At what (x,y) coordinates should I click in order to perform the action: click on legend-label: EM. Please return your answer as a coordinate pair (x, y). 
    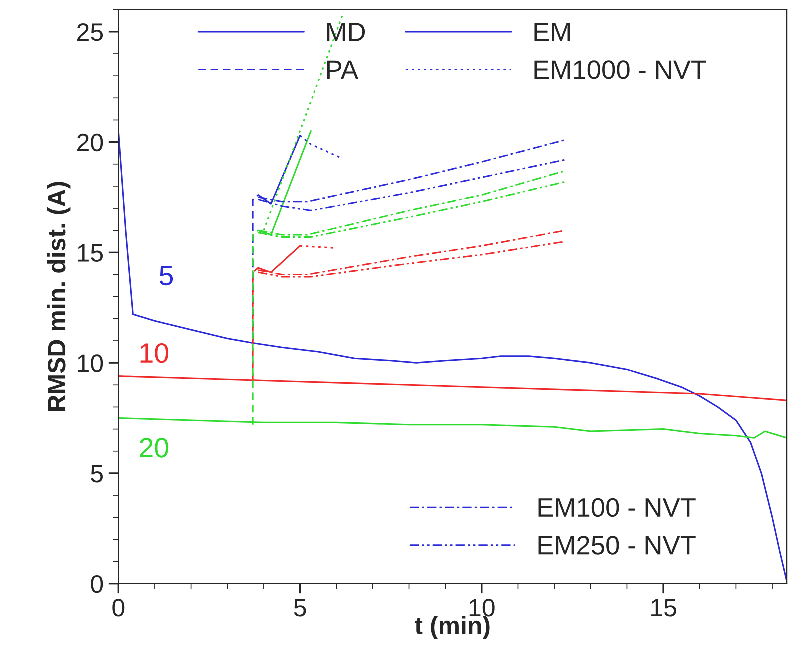
    Looking at the image, I should click on (552, 32).